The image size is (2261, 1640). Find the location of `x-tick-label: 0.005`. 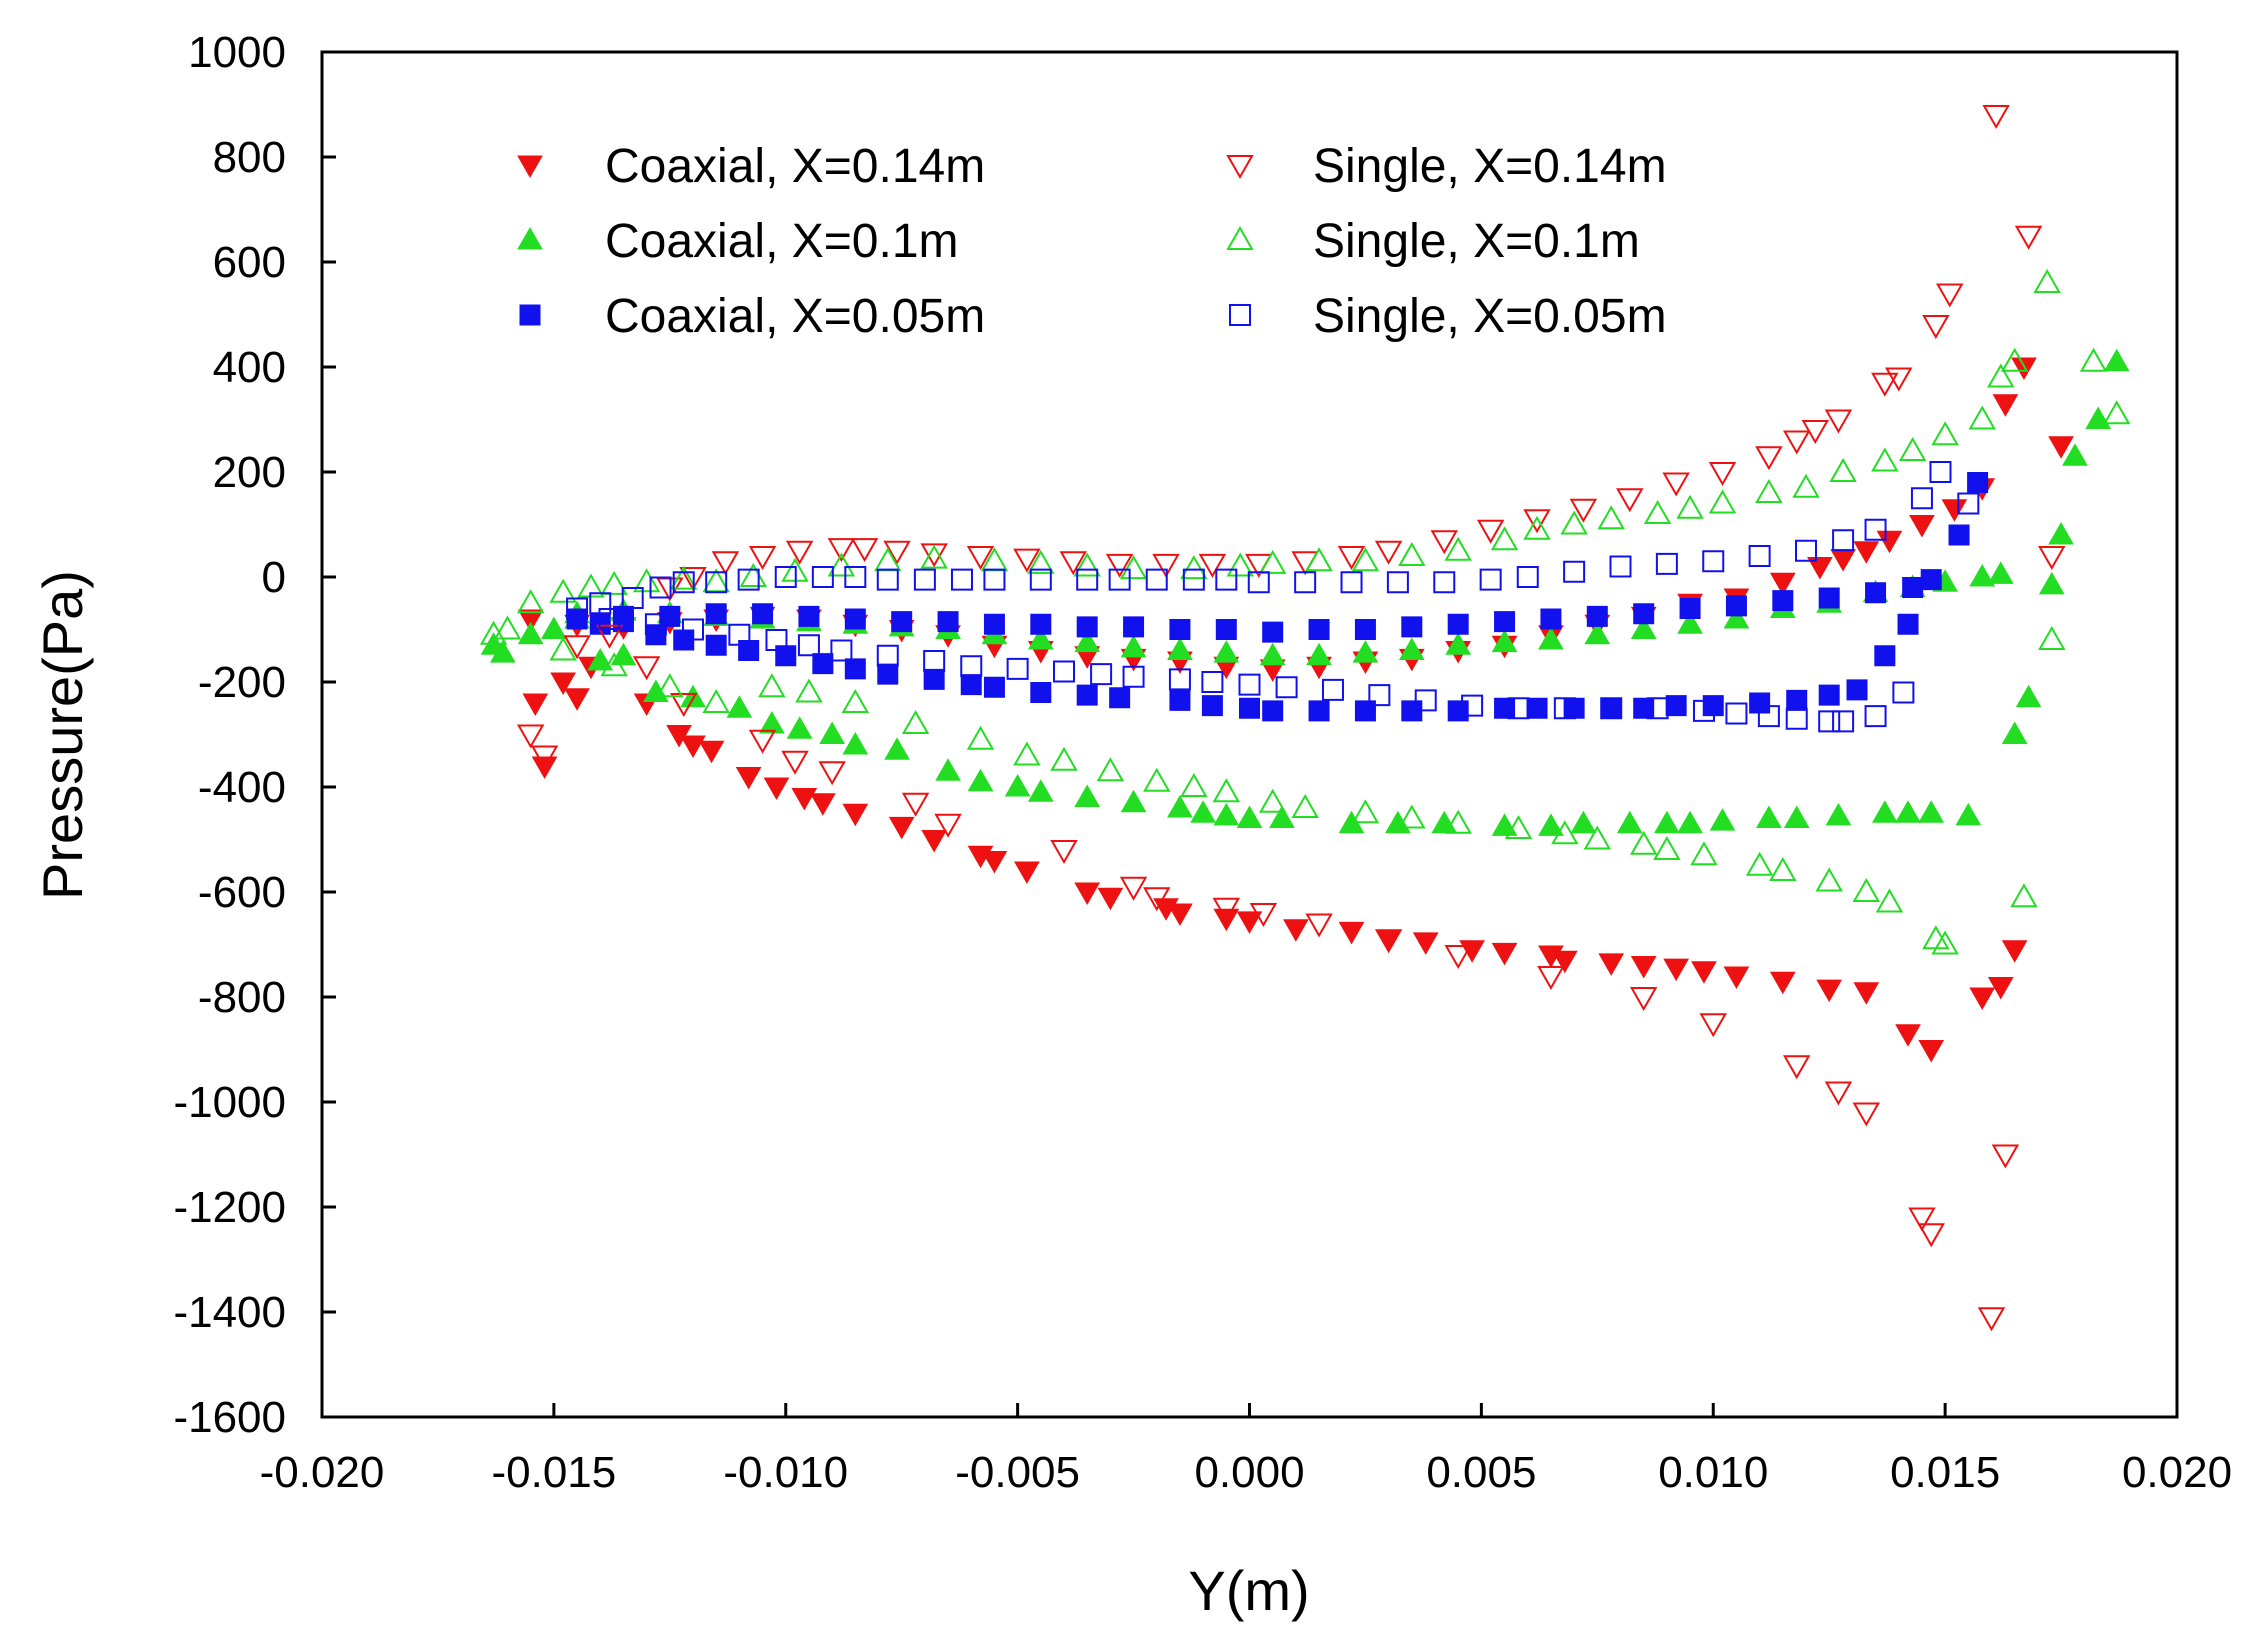

x-tick-label: 0.005 is located at coordinates (1481, 1472).